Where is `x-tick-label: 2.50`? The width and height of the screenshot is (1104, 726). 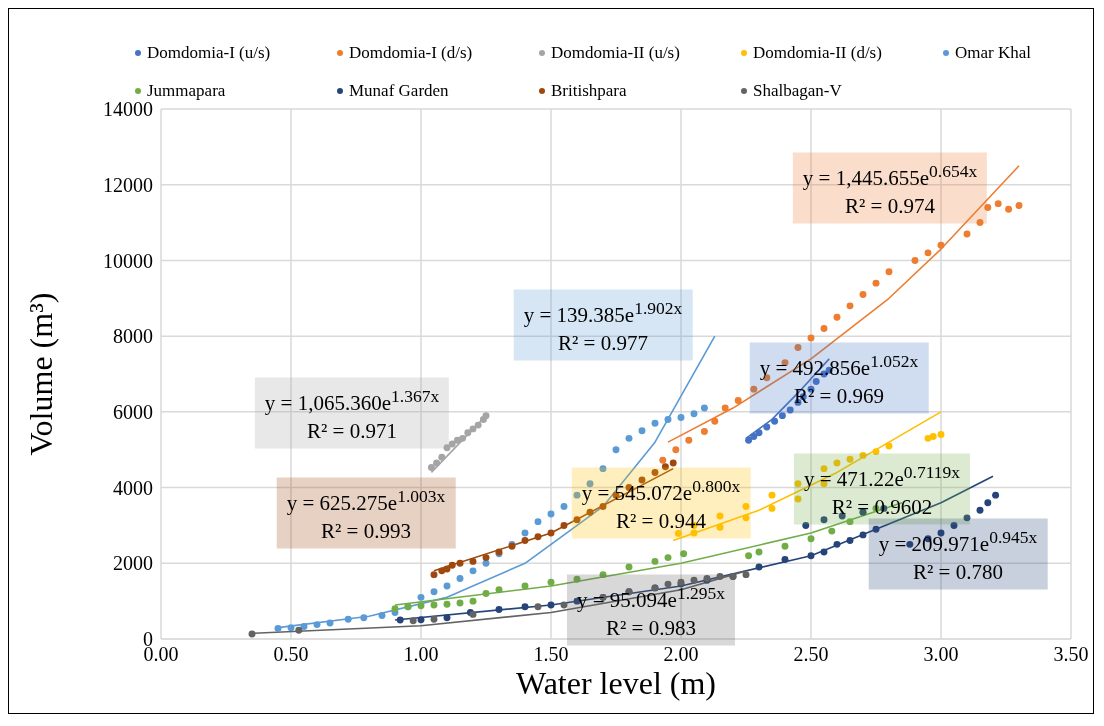 x-tick-label: 2.50 is located at coordinates (811, 654).